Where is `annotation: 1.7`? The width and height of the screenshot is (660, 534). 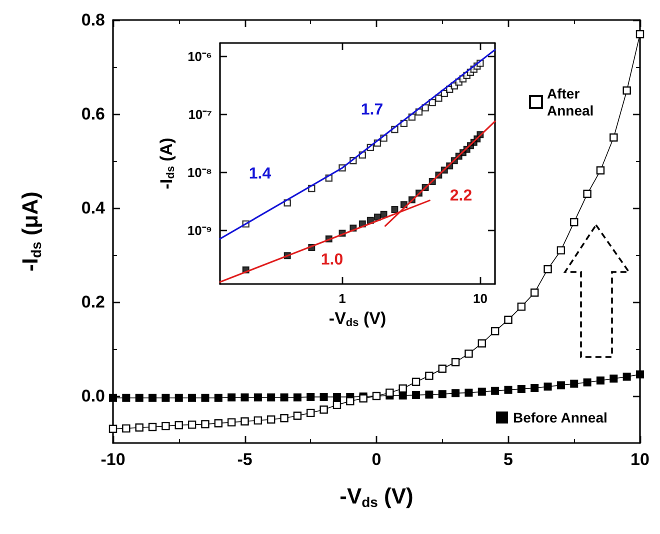
annotation: 1.7 is located at coordinates (372, 110).